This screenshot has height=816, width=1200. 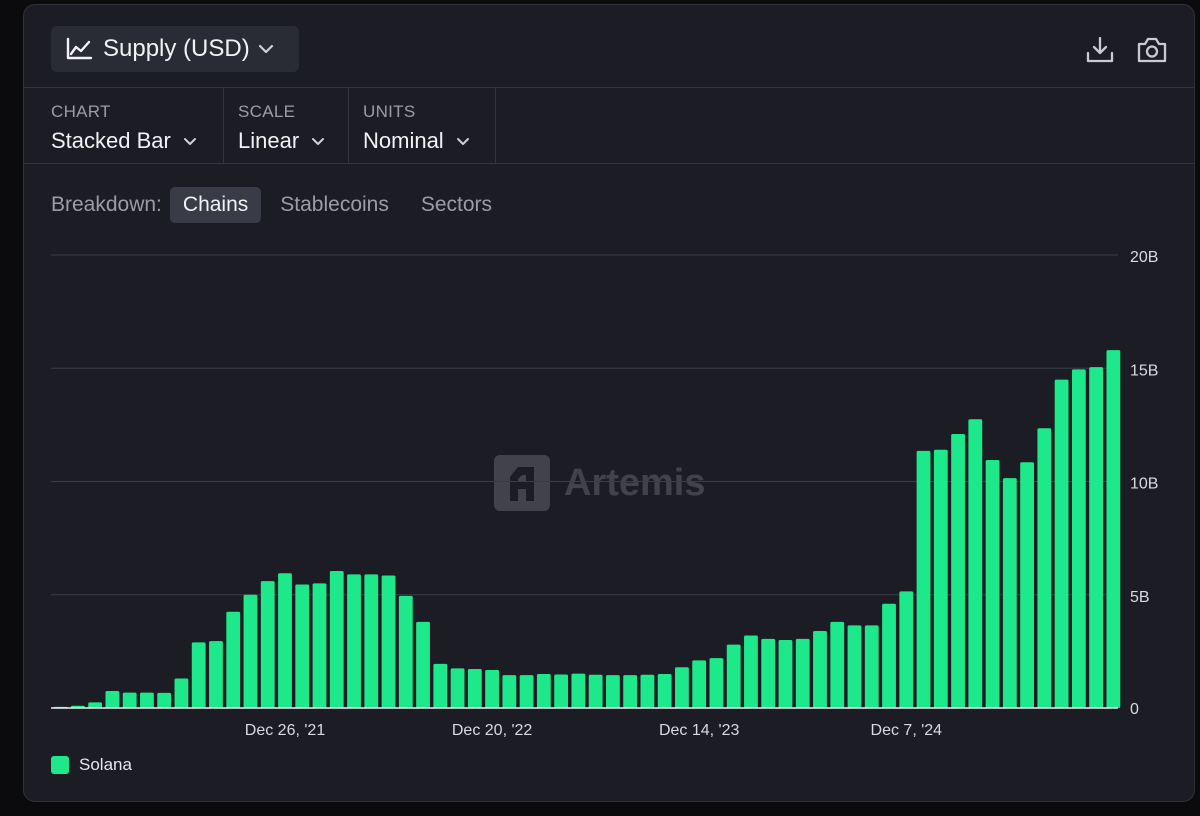 What do you see at coordinates (600, 483) in the screenshot?
I see `artemis-watermark: Artemis` at bounding box center [600, 483].